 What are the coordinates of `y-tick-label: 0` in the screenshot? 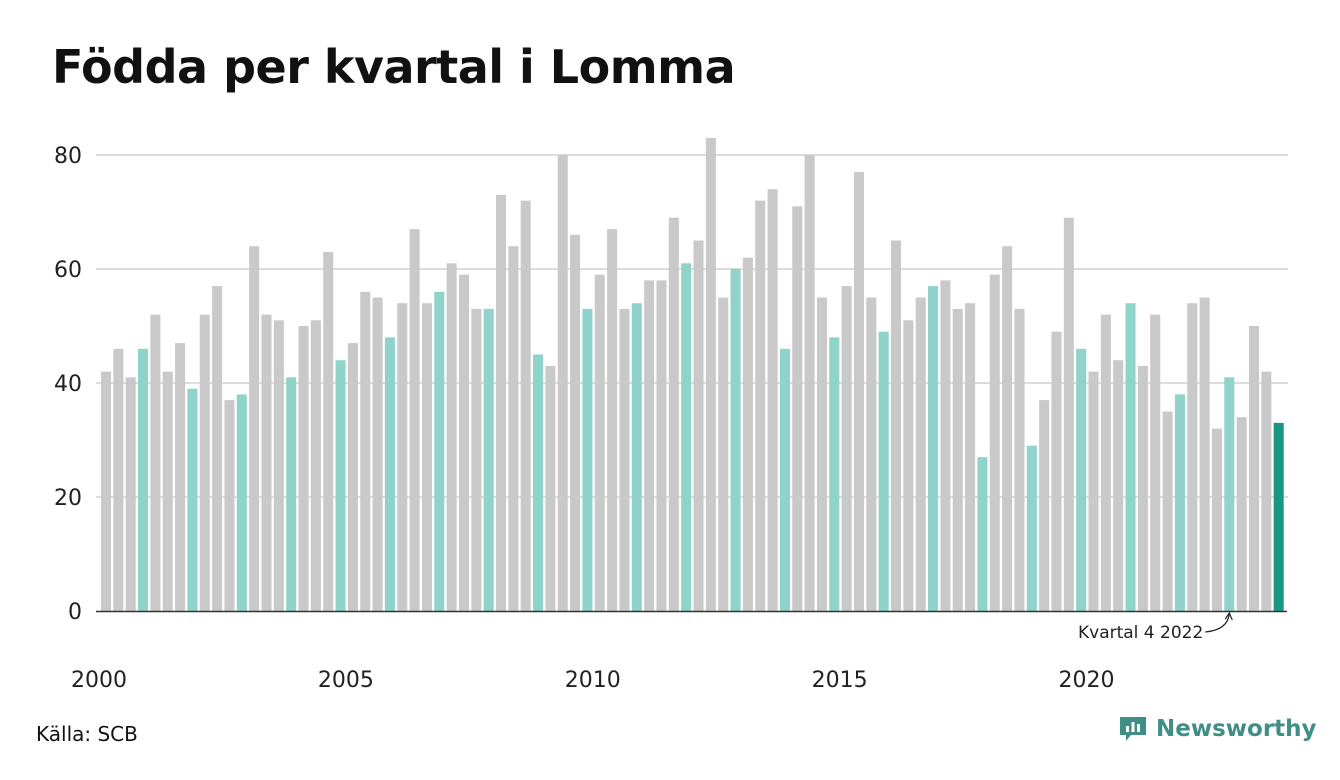 It's located at (75, 612).